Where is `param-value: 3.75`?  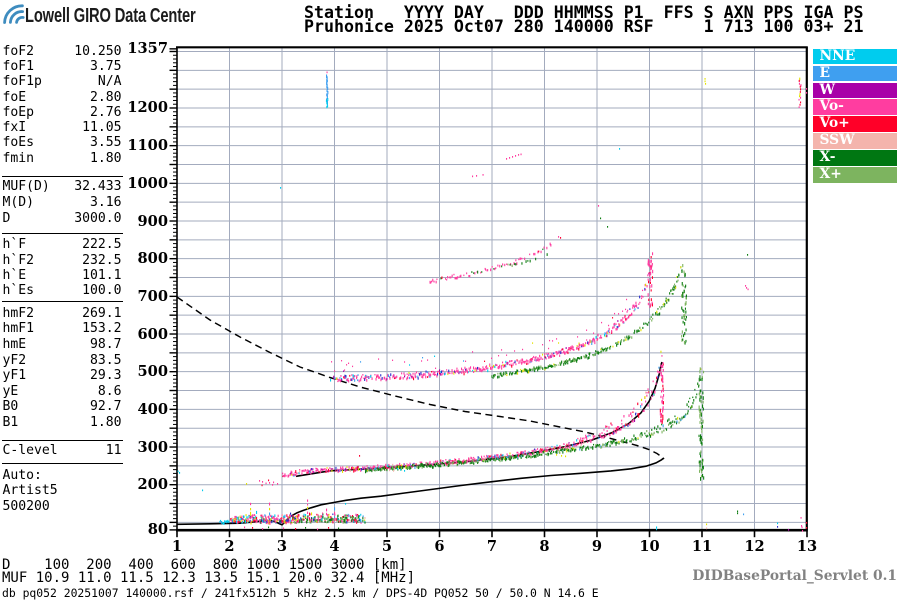
param-value: 3.75 is located at coordinates (105, 67).